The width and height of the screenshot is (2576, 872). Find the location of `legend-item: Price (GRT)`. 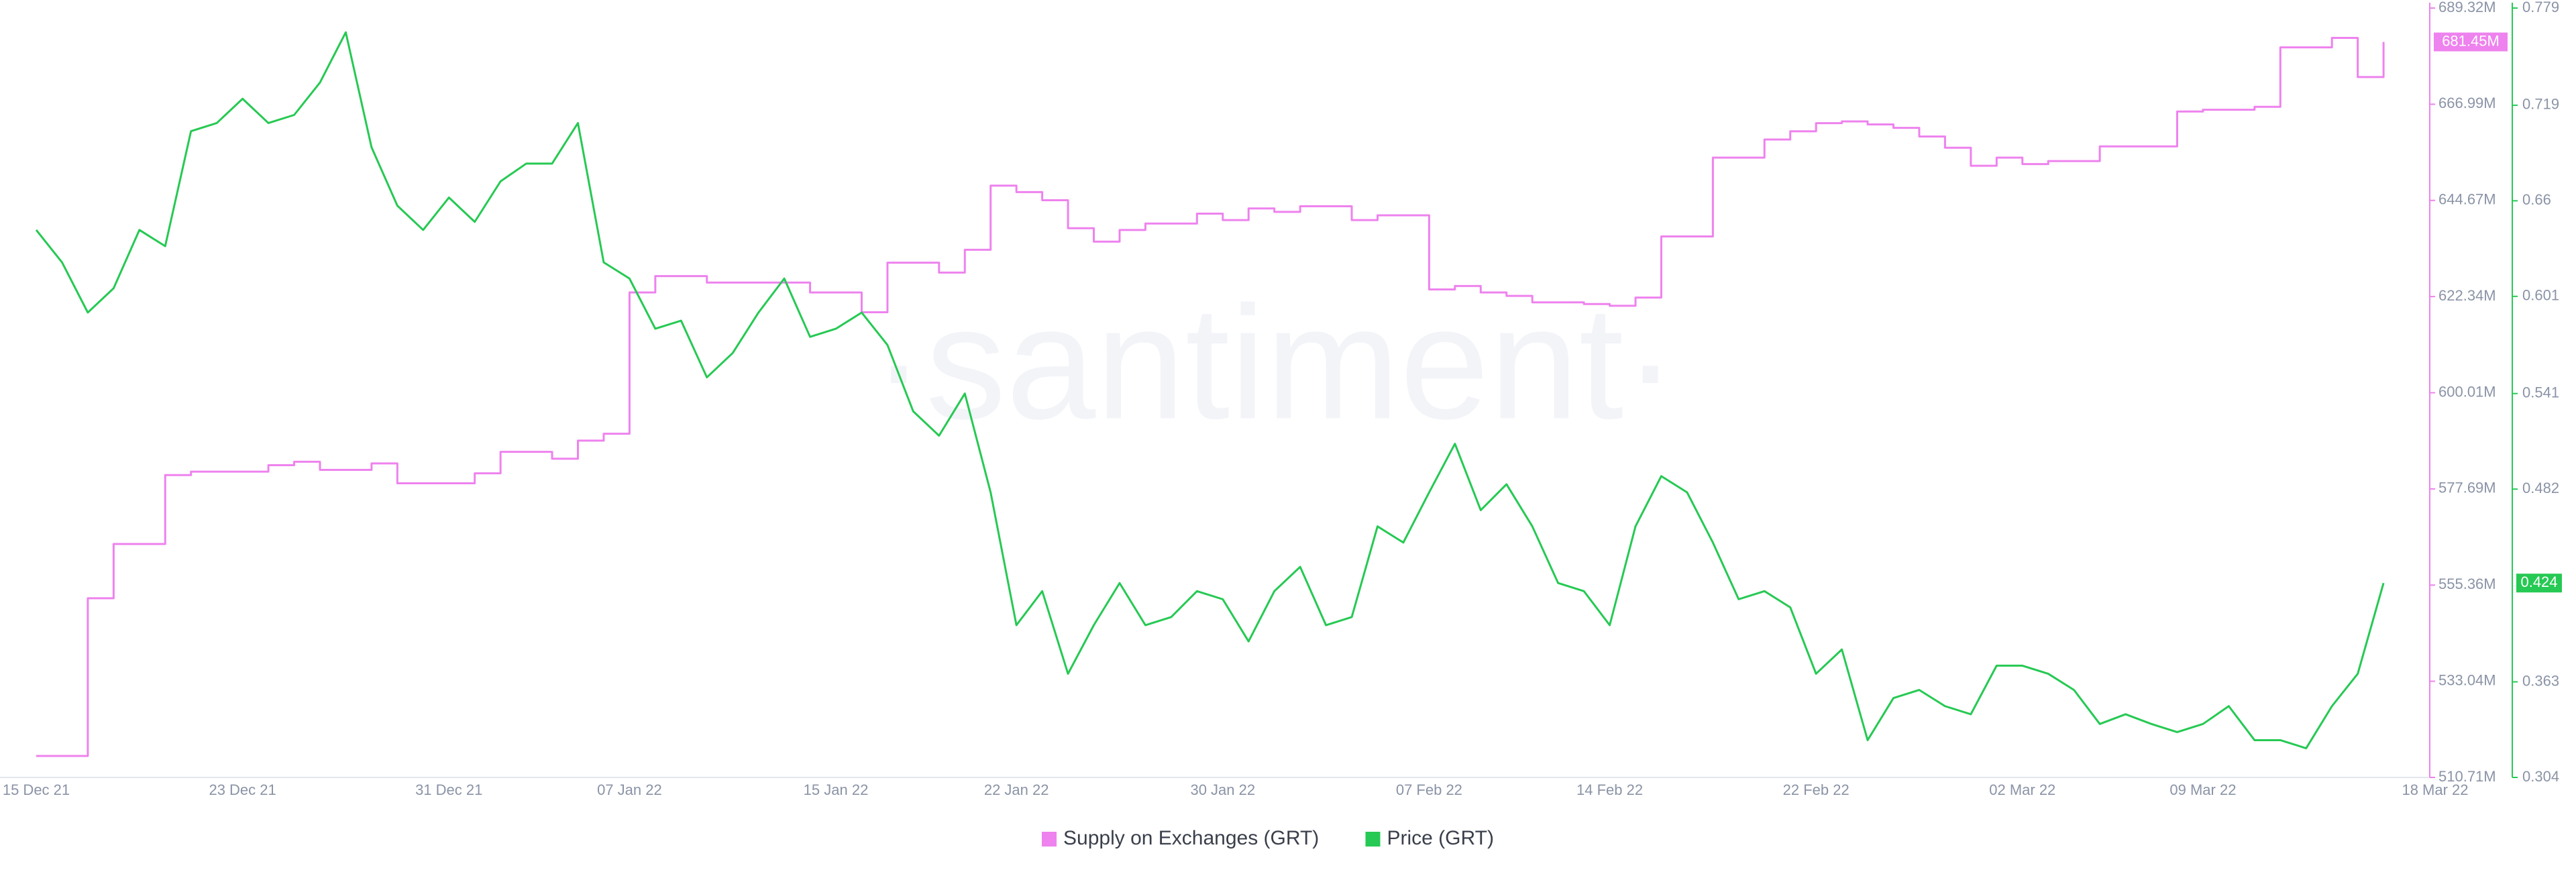

legend-item: Price (GRT) is located at coordinates (1429, 838).